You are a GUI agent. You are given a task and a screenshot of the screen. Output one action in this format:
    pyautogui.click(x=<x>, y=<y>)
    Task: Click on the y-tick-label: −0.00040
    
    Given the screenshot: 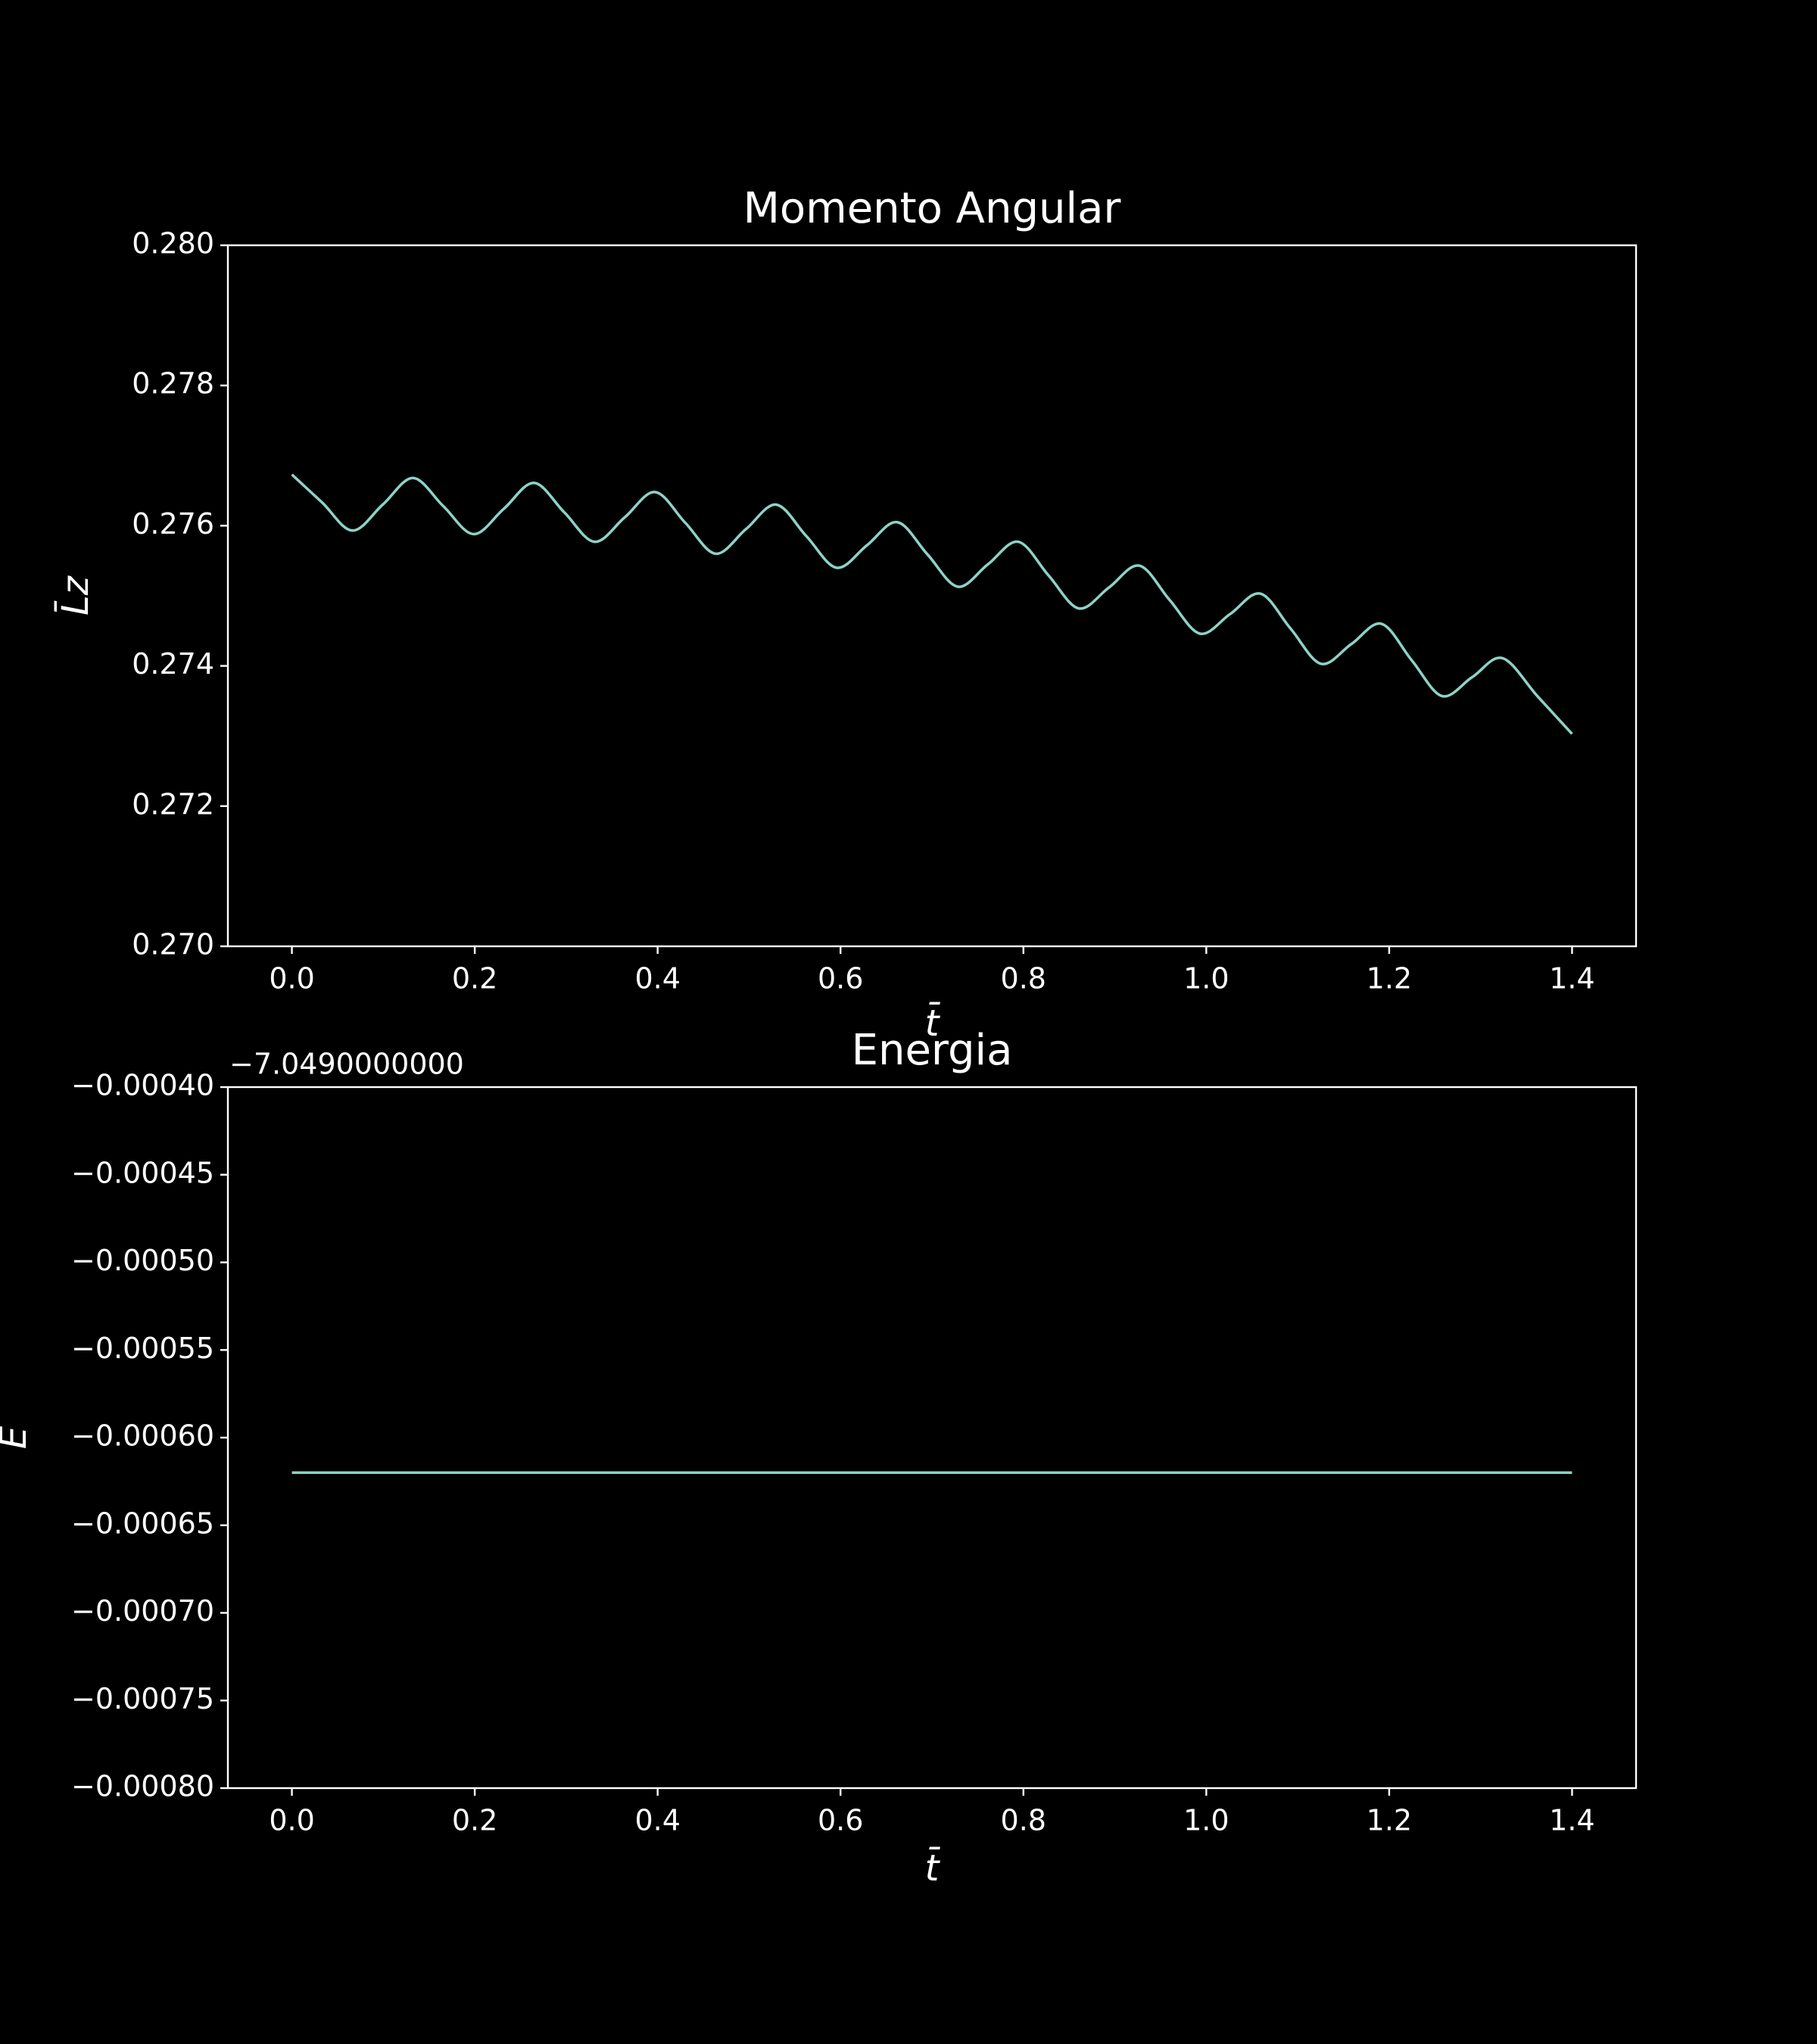 What is the action you would take?
    pyautogui.click(x=142, y=1085)
    